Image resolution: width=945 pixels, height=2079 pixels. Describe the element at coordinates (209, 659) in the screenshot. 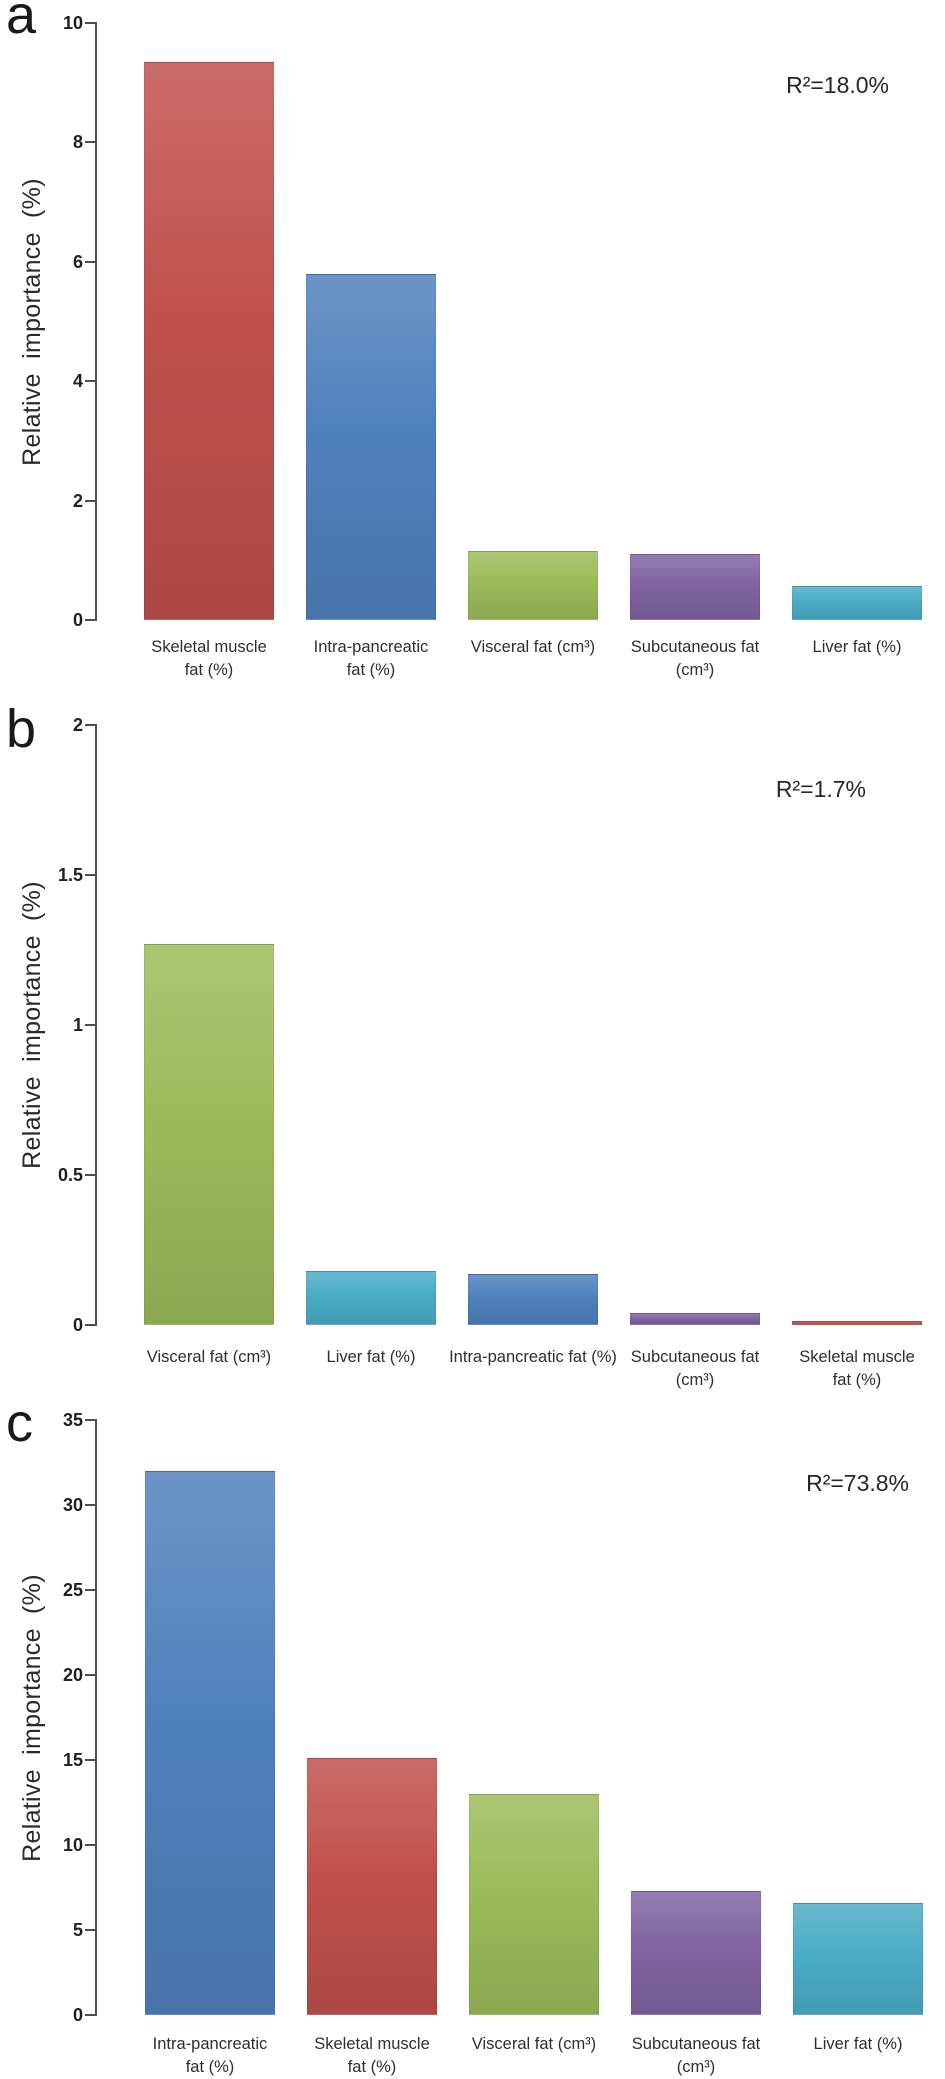

I see `panel-a-category-label-skeletal-muscle-fat: Skeletal muscle fat (%)` at that location.